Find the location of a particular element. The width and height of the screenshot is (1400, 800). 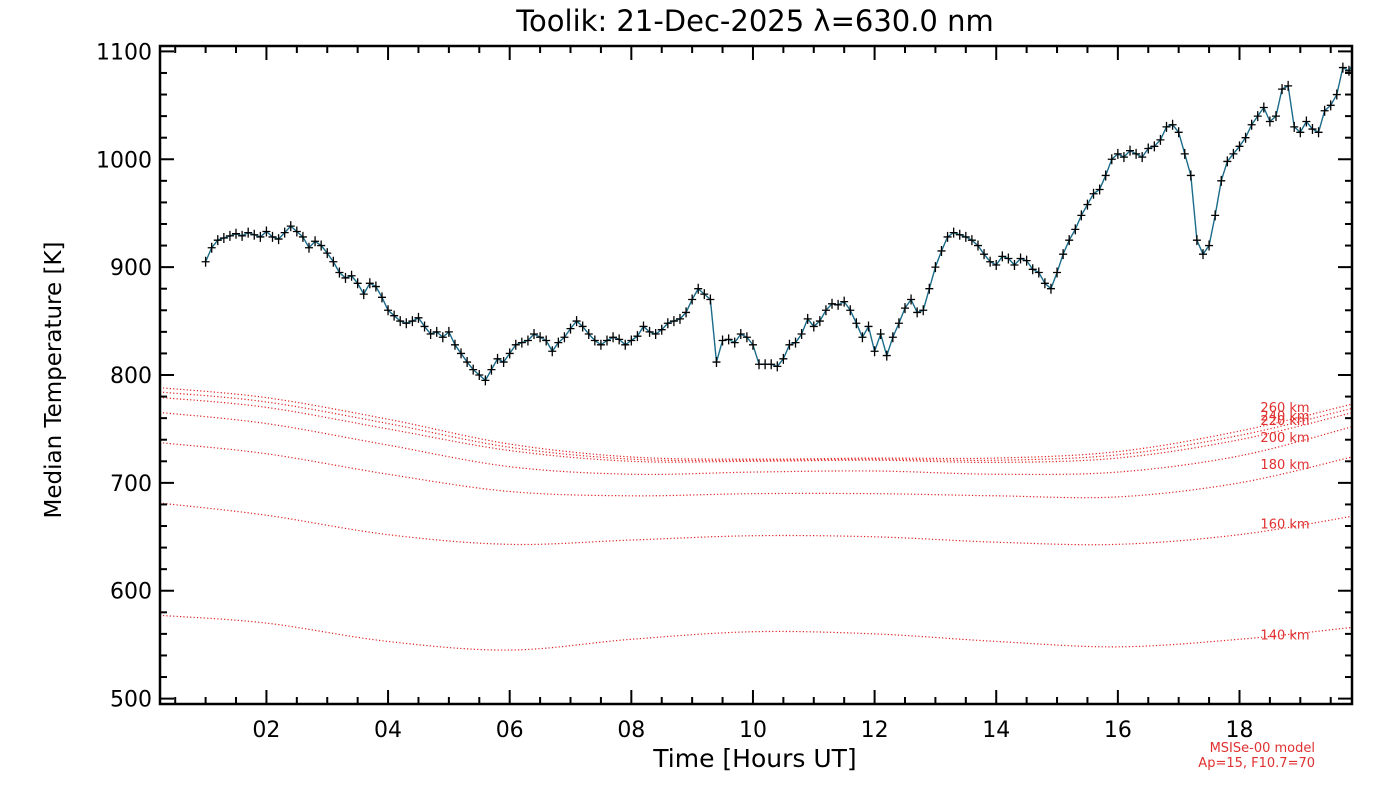

model-curve-240-km is located at coordinates (757, 426).